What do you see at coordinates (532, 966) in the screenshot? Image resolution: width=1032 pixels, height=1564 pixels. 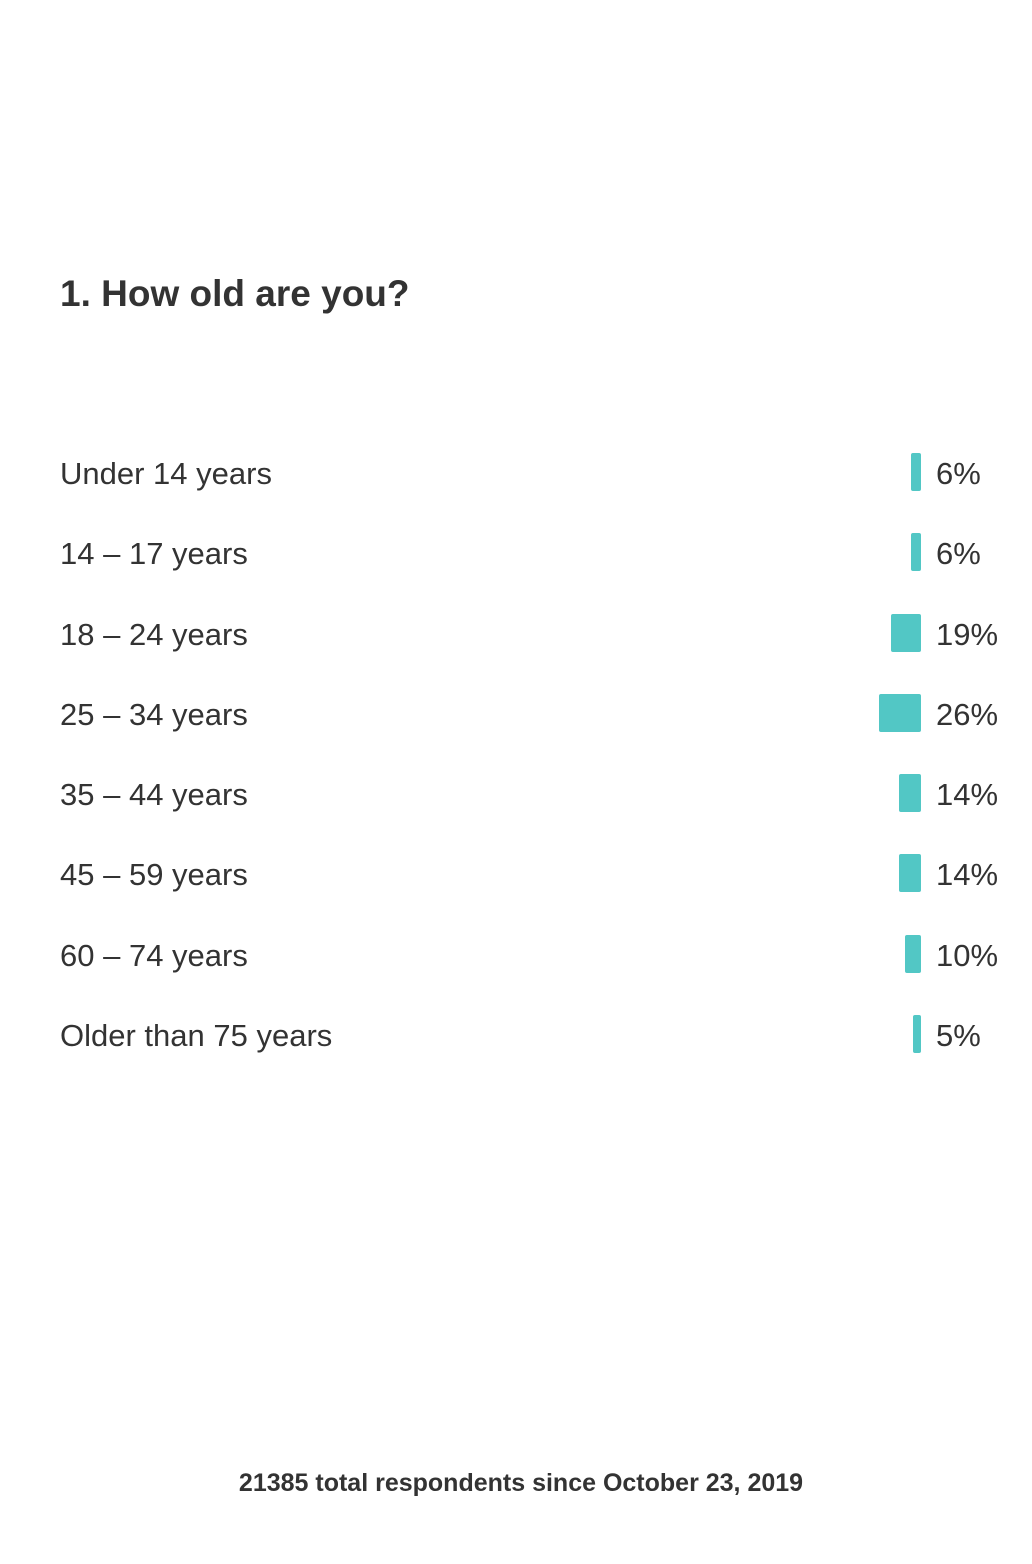 I see `result-row: 60 – 74 years 10%` at bounding box center [532, 966].